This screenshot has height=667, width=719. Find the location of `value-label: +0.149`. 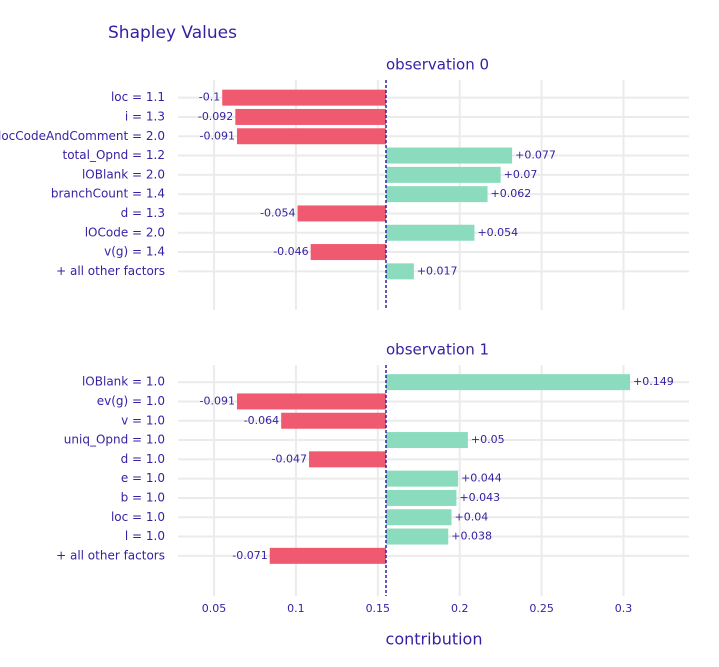

value-label: +0.149 is located at coordinates (653, 381).